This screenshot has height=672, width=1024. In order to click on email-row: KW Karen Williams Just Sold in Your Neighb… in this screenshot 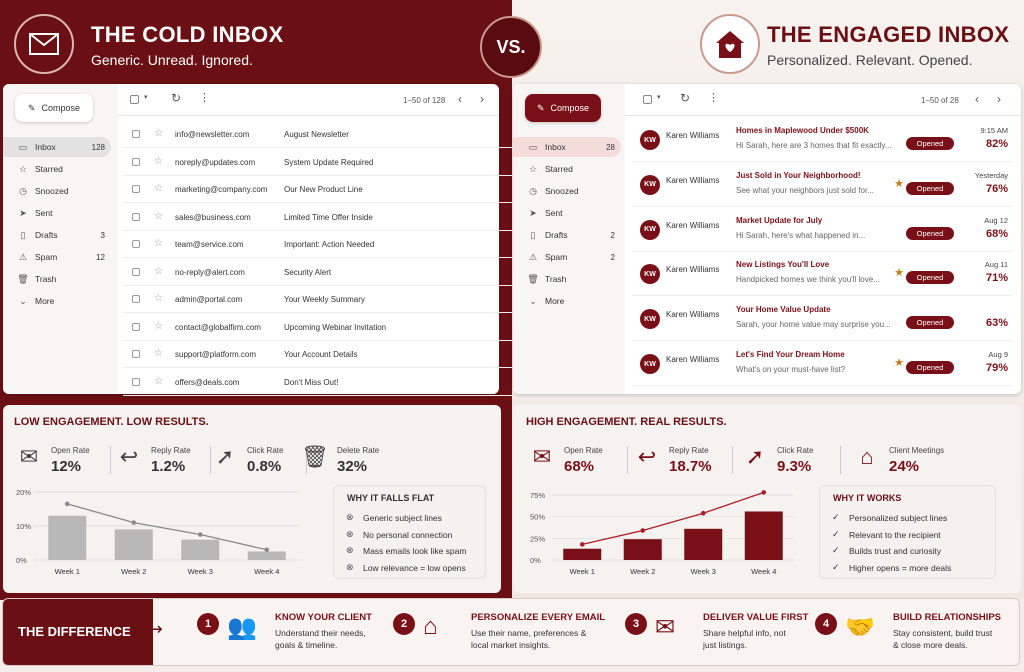, I will do `click(822, 185)`.